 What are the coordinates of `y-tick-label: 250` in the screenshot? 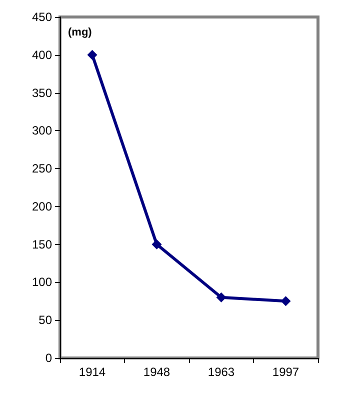 It's located at (42, 169).